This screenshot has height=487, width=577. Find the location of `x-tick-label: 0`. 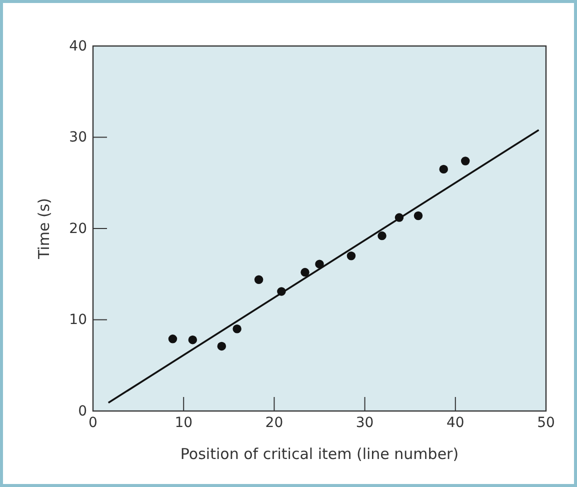

x-tick-label: 0 is located at coordinates (93, 422).